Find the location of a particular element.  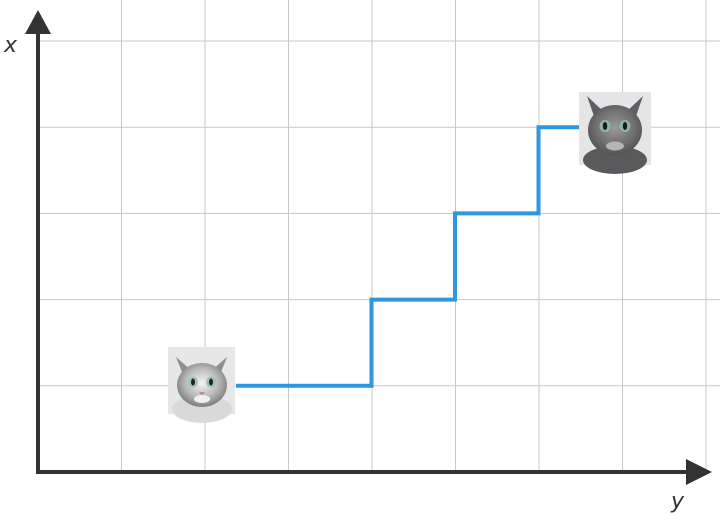

vertical-axis-arrow is located at coordinates (38, 22).